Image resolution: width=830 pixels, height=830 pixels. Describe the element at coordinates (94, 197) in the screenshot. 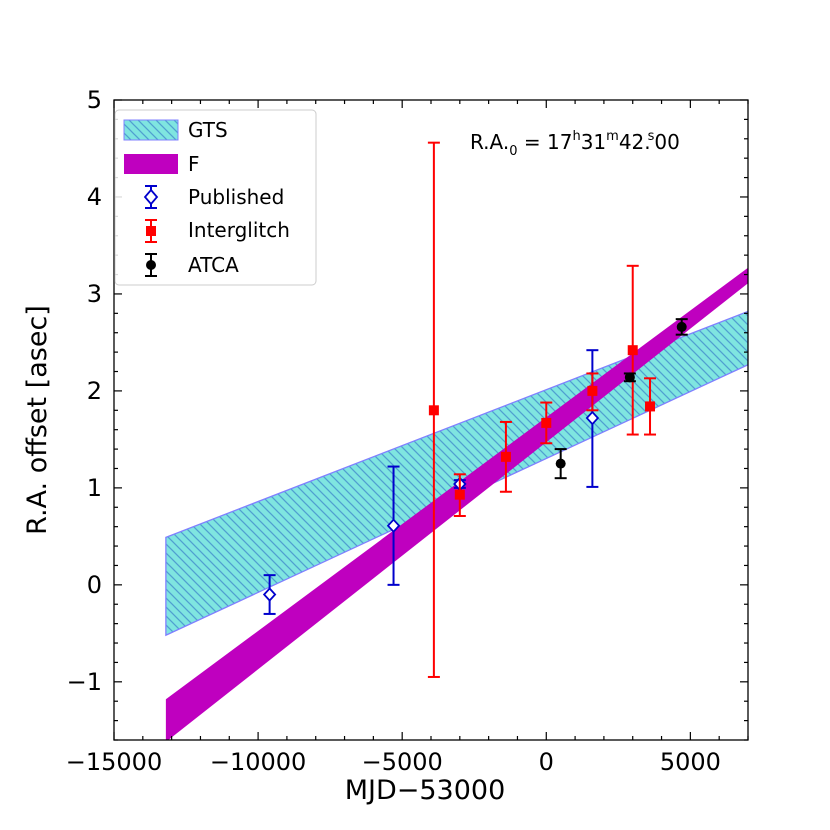

I see `y-tick-label: 4` at that location.